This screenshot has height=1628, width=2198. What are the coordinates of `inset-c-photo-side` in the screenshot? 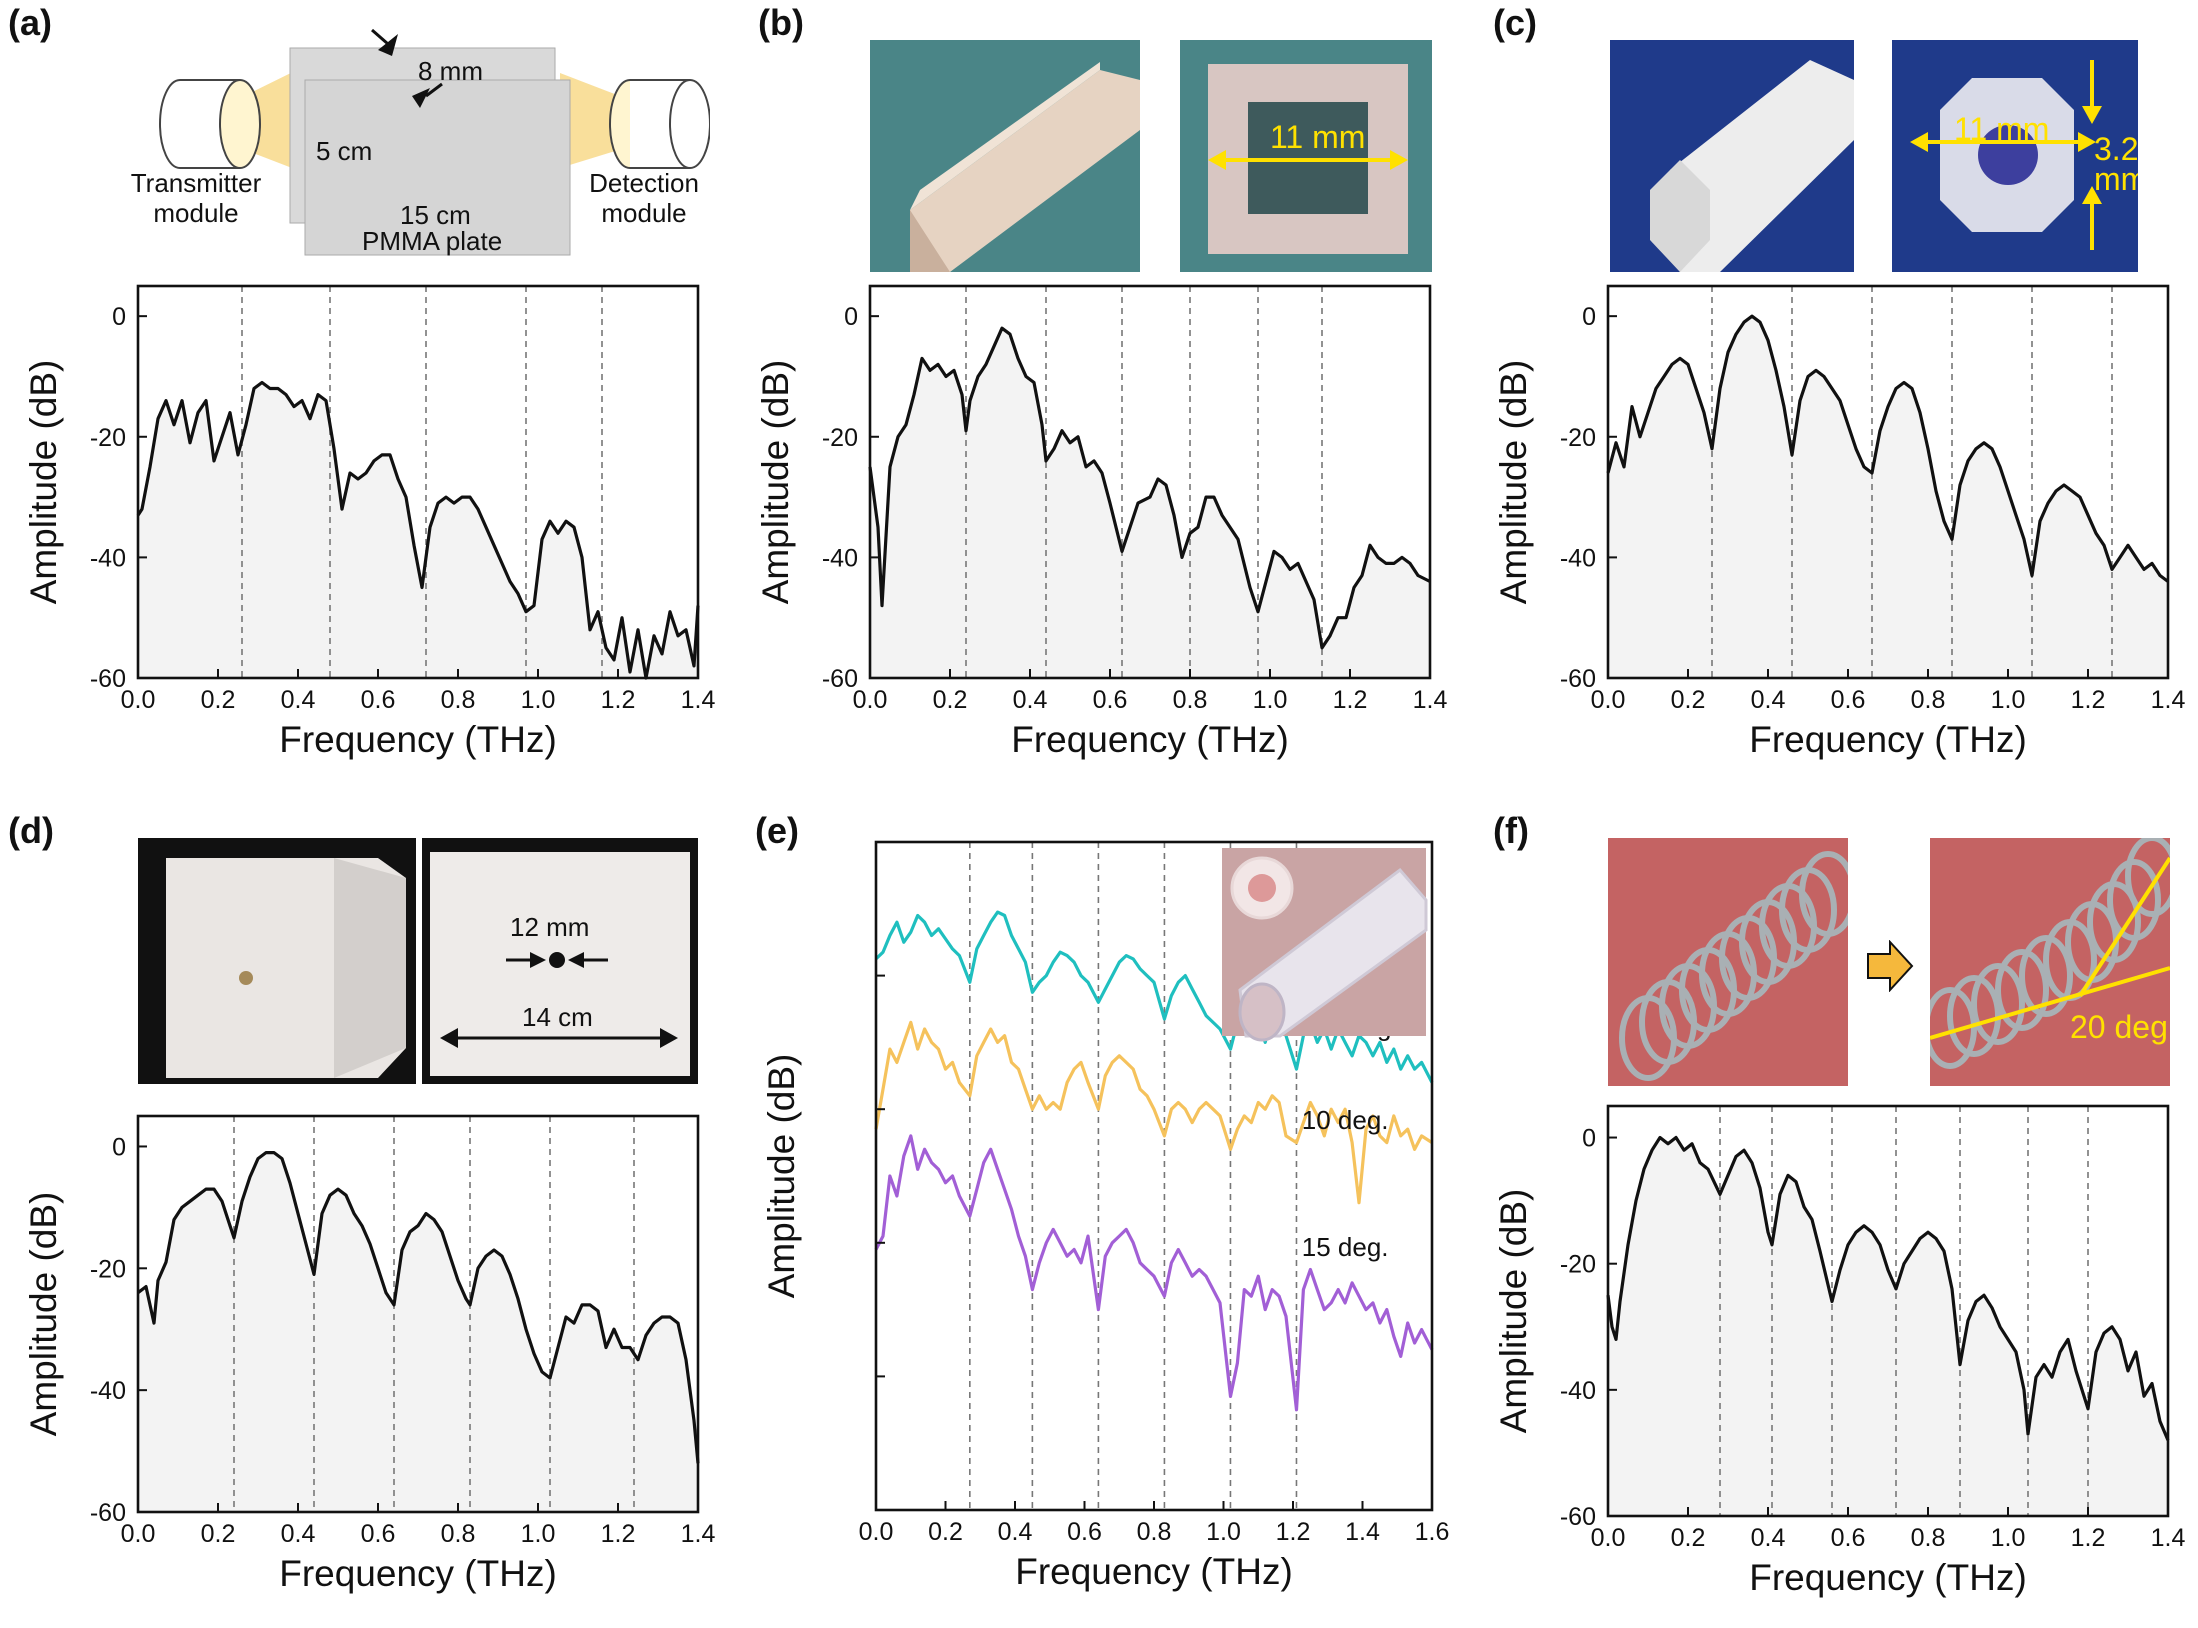 It's located at (1732, 156).